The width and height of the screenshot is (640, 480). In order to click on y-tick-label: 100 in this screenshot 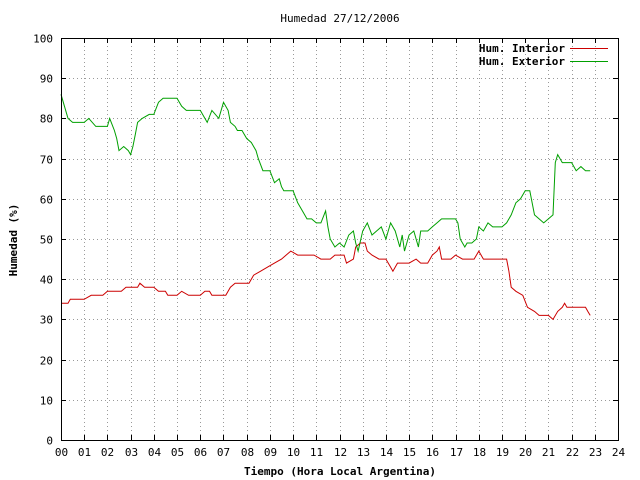, I will do `click(43, 39)`.